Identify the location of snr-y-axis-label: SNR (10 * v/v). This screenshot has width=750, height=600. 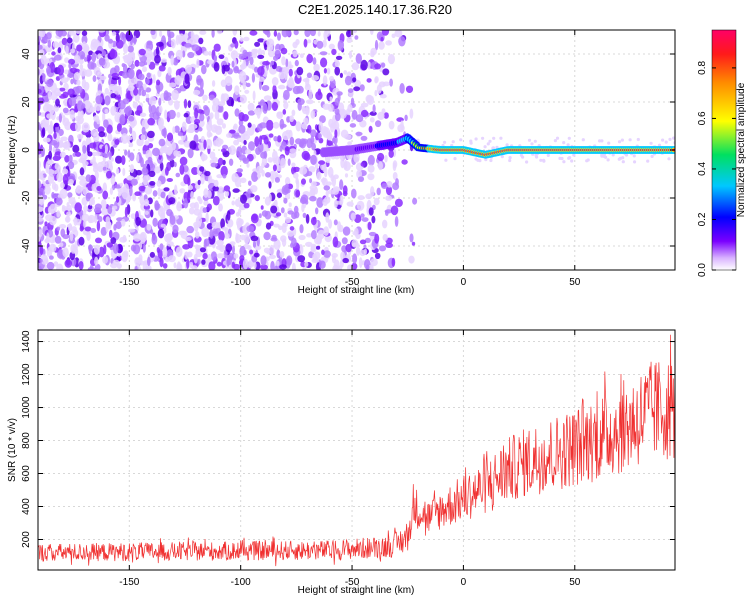
(12, 450).